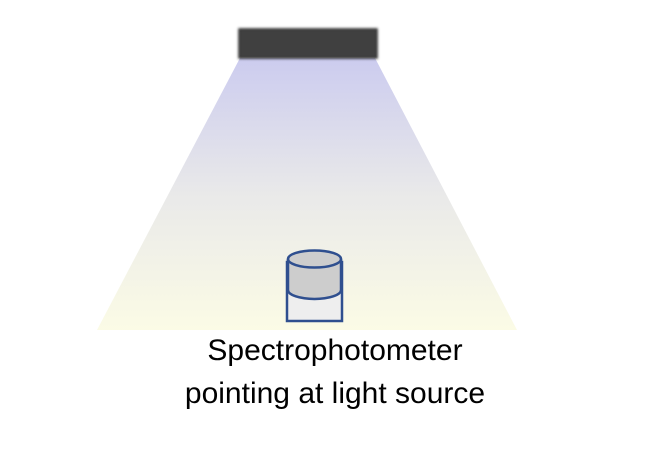 This screenshot has width=650, height=457. Describe the element at coordinates (335, 393) in the screenshot. I see `caption-line-2: pointing at light source` at that location.